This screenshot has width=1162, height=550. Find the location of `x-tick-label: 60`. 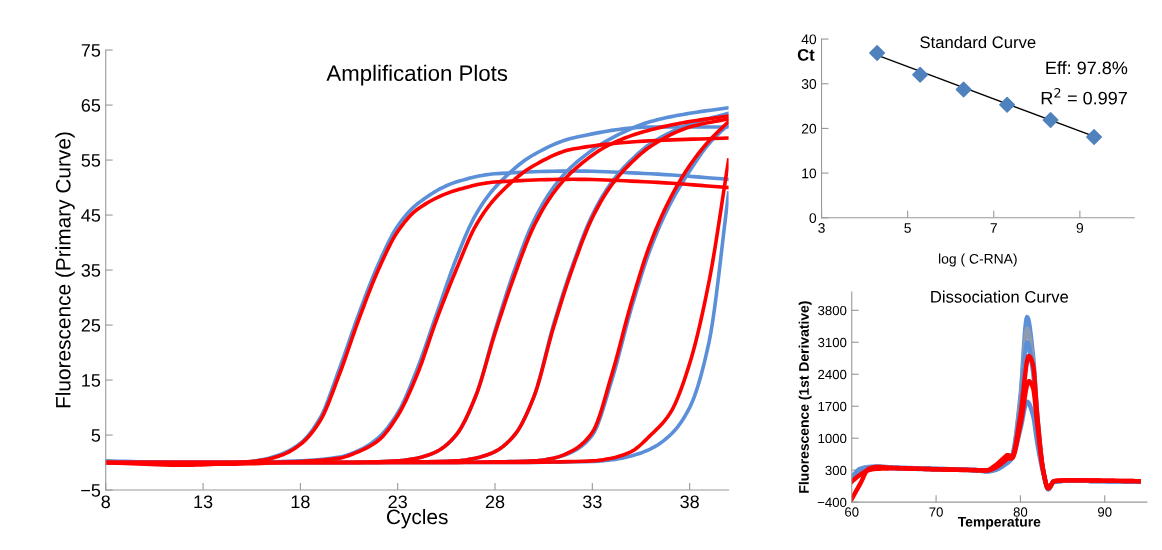

x-tick-label: 60 is located at coordinates (852, 512).